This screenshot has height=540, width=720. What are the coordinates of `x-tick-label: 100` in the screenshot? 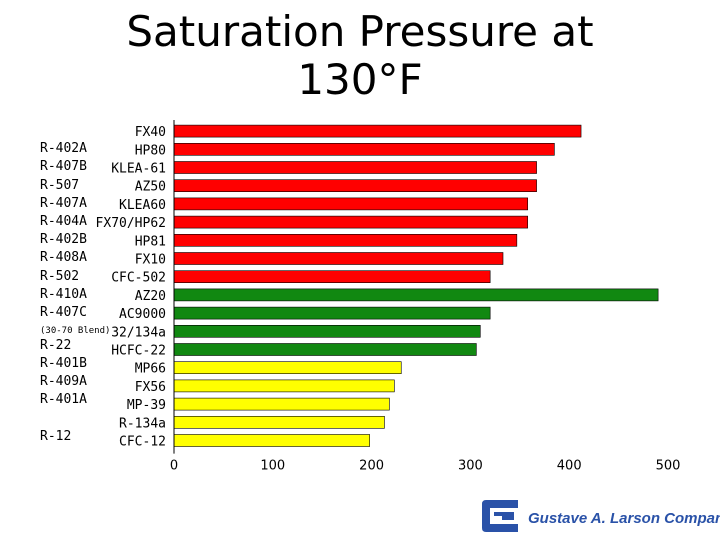 It's located at (272, 466).